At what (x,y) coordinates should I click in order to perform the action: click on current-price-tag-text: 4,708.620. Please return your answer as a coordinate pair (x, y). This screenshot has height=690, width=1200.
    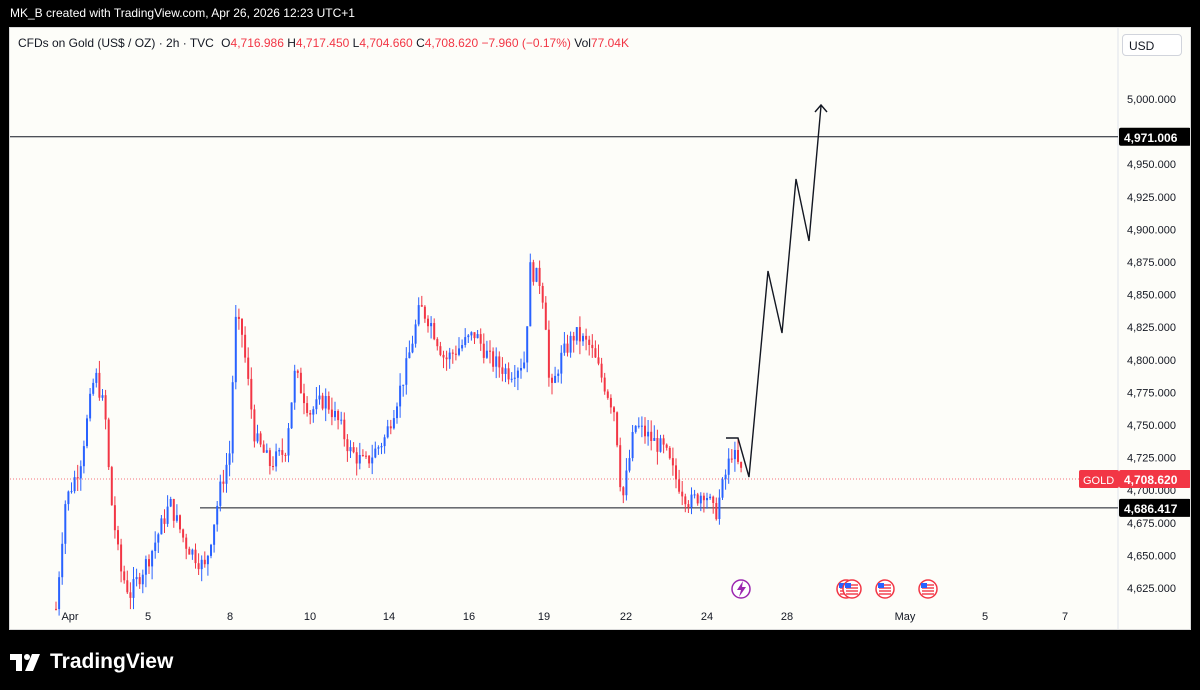
    Looking at the image, I should click on (1151, 480).